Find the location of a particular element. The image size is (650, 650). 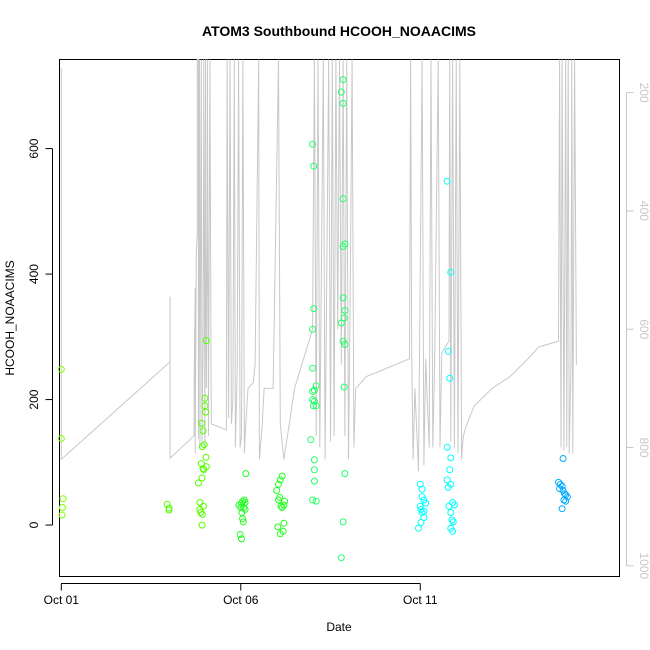

x-tick-label: Oct 01 is located at coordinates (62, 600).